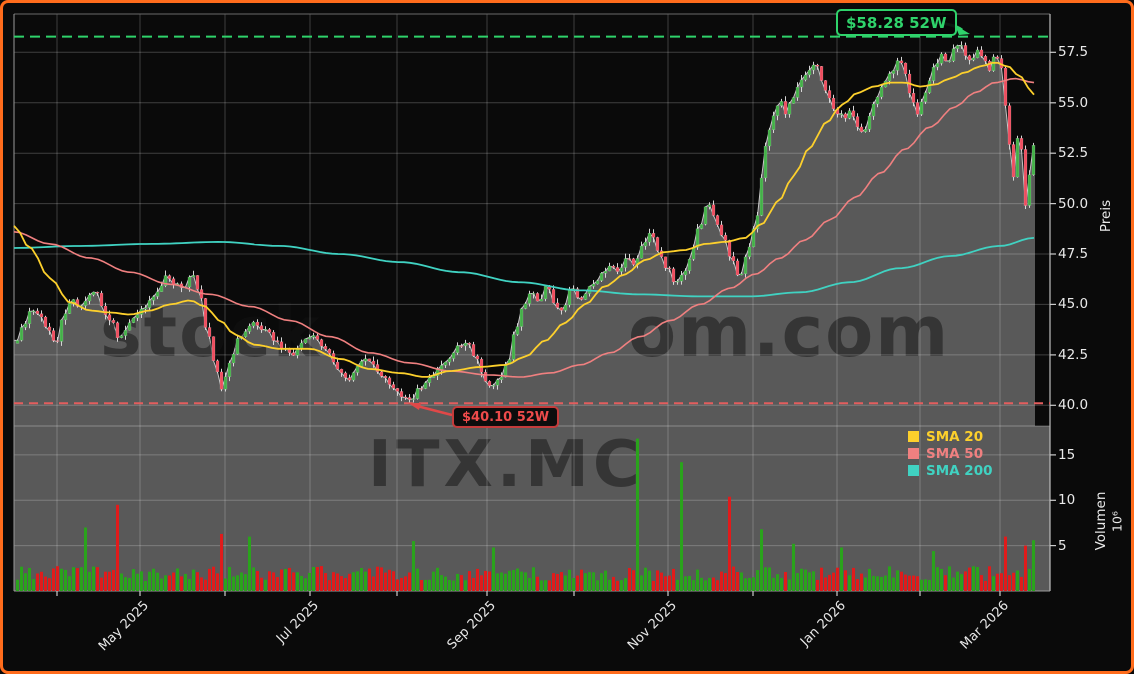 The height and width of the screenshot is (674, 1134). Describe the element at coordinates (506, 465) in the screenshot. I see `watermark-symbol: ITX.MC` at that location.